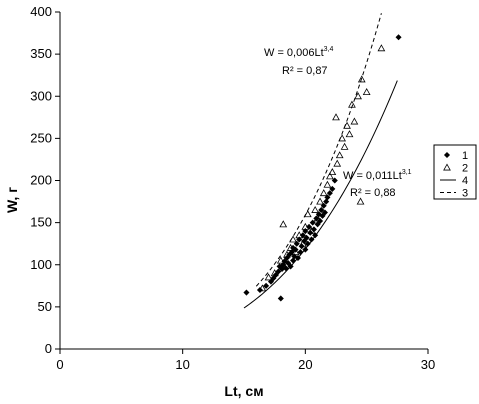 The image size is (479, 404). What do you see at coordinates (41, 180) in the screenshot?
I see `y-tick-label: 200` at bounding box center [41, 180].